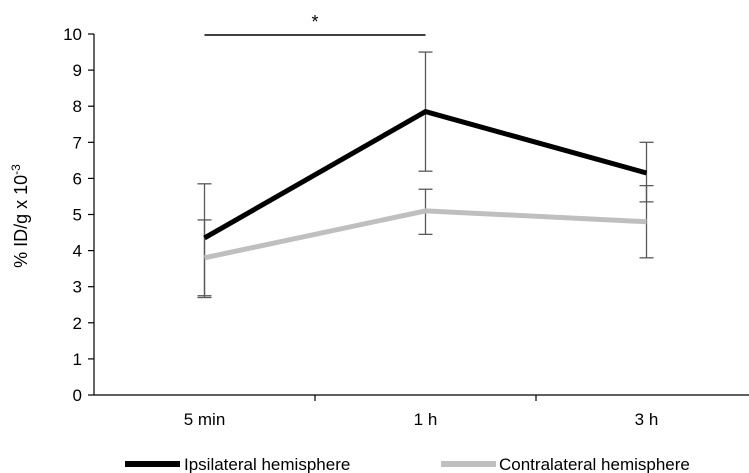  What do you see at coordinates (77, 142) in the screenshot?
I see `y-tick-label: 7` at bounding box center [77, 142].